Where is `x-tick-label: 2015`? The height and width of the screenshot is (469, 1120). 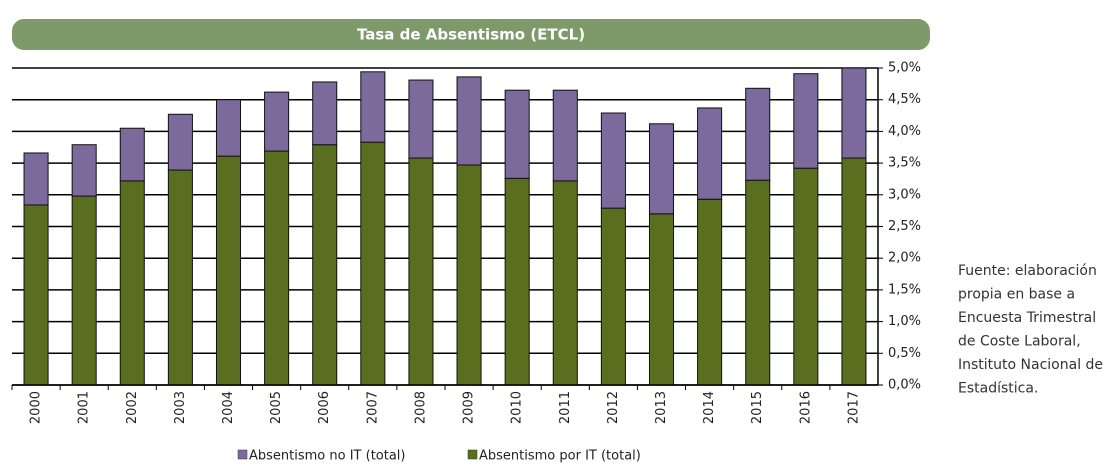 x-tick-label: 2015 is located at coordinates (757, 407).